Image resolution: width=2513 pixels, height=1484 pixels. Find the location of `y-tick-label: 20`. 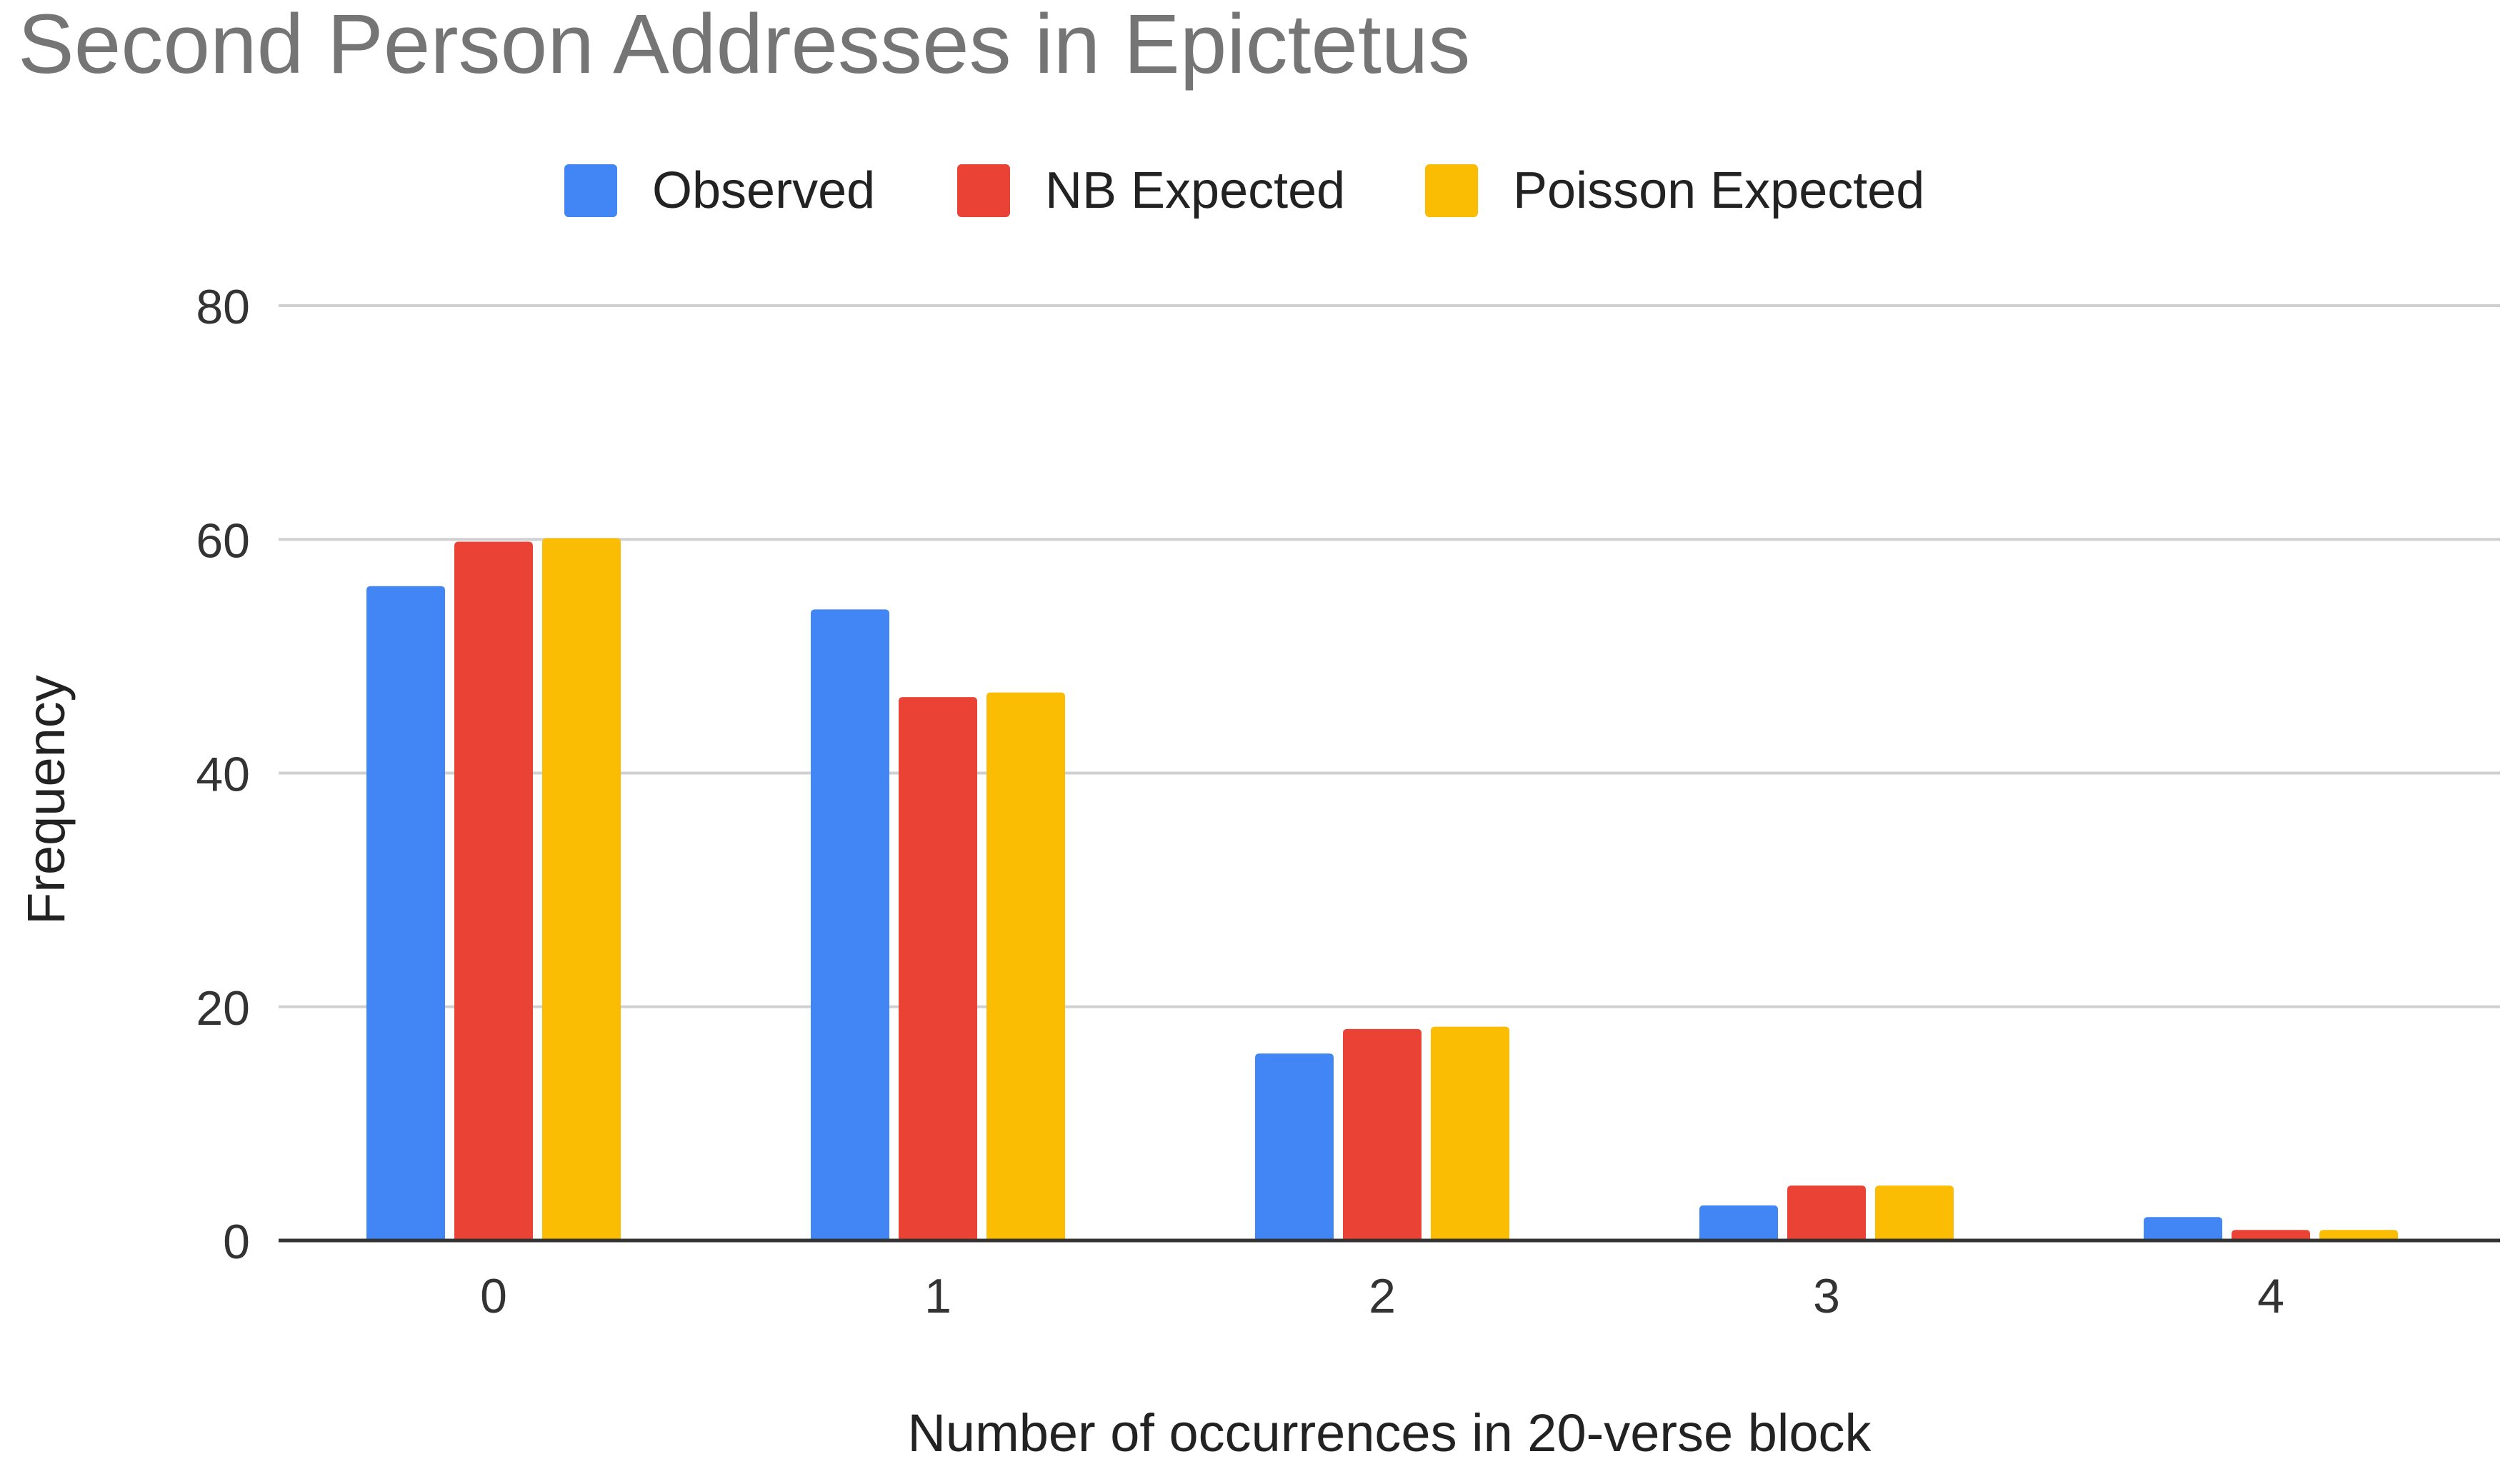

y-tick-label: 20 is located at coordinates (223, 1009).